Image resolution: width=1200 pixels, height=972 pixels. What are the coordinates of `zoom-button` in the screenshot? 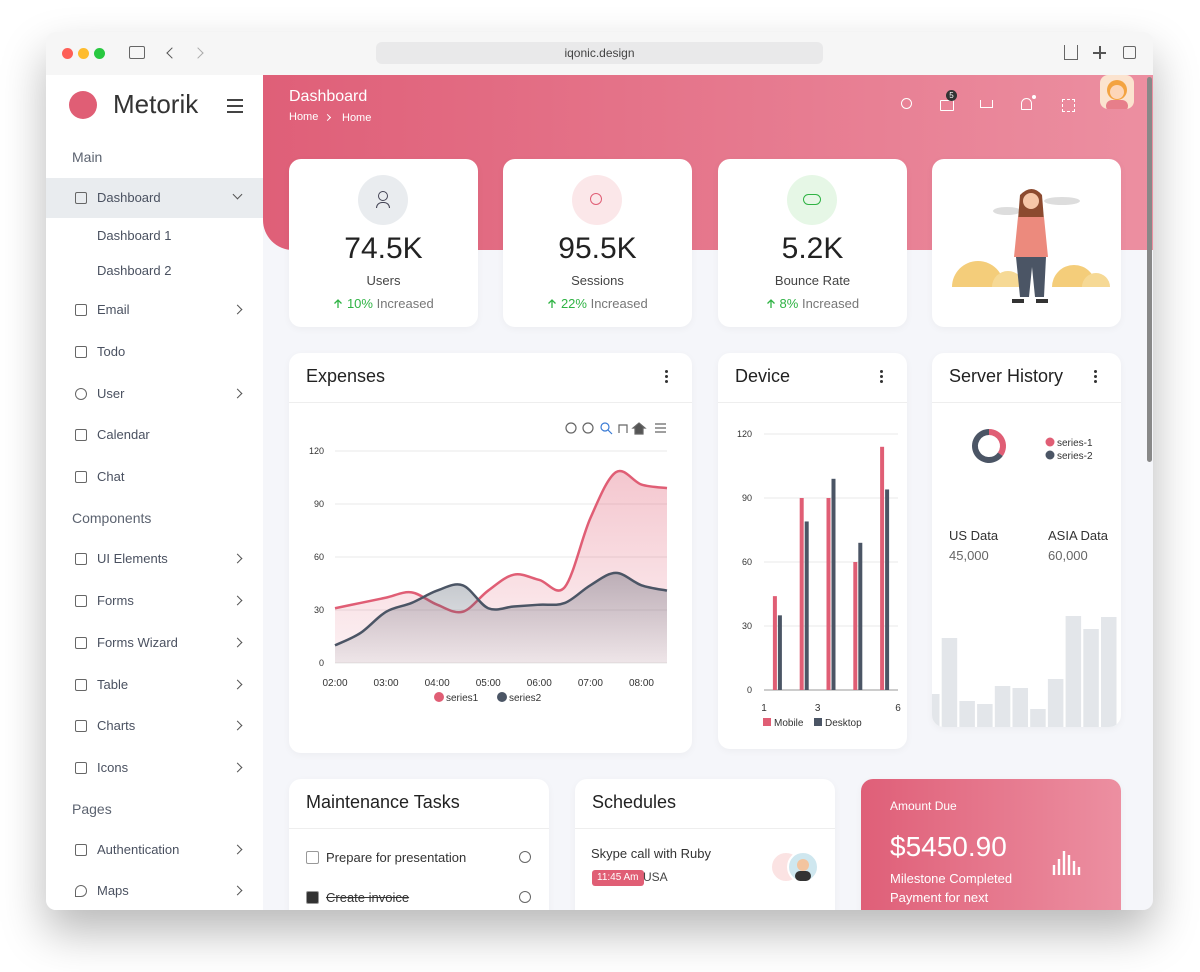 It's located at (99, 53).